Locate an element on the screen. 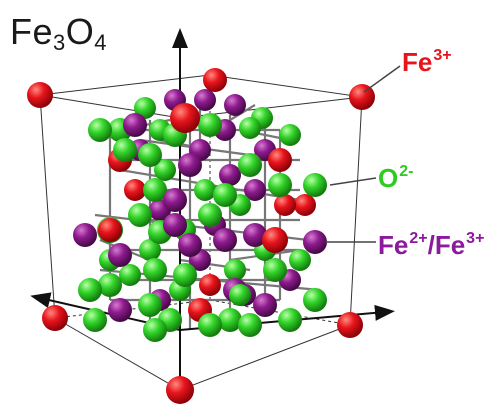  chemical-formula: Fe3O4 is located at coordinates (59, 33).